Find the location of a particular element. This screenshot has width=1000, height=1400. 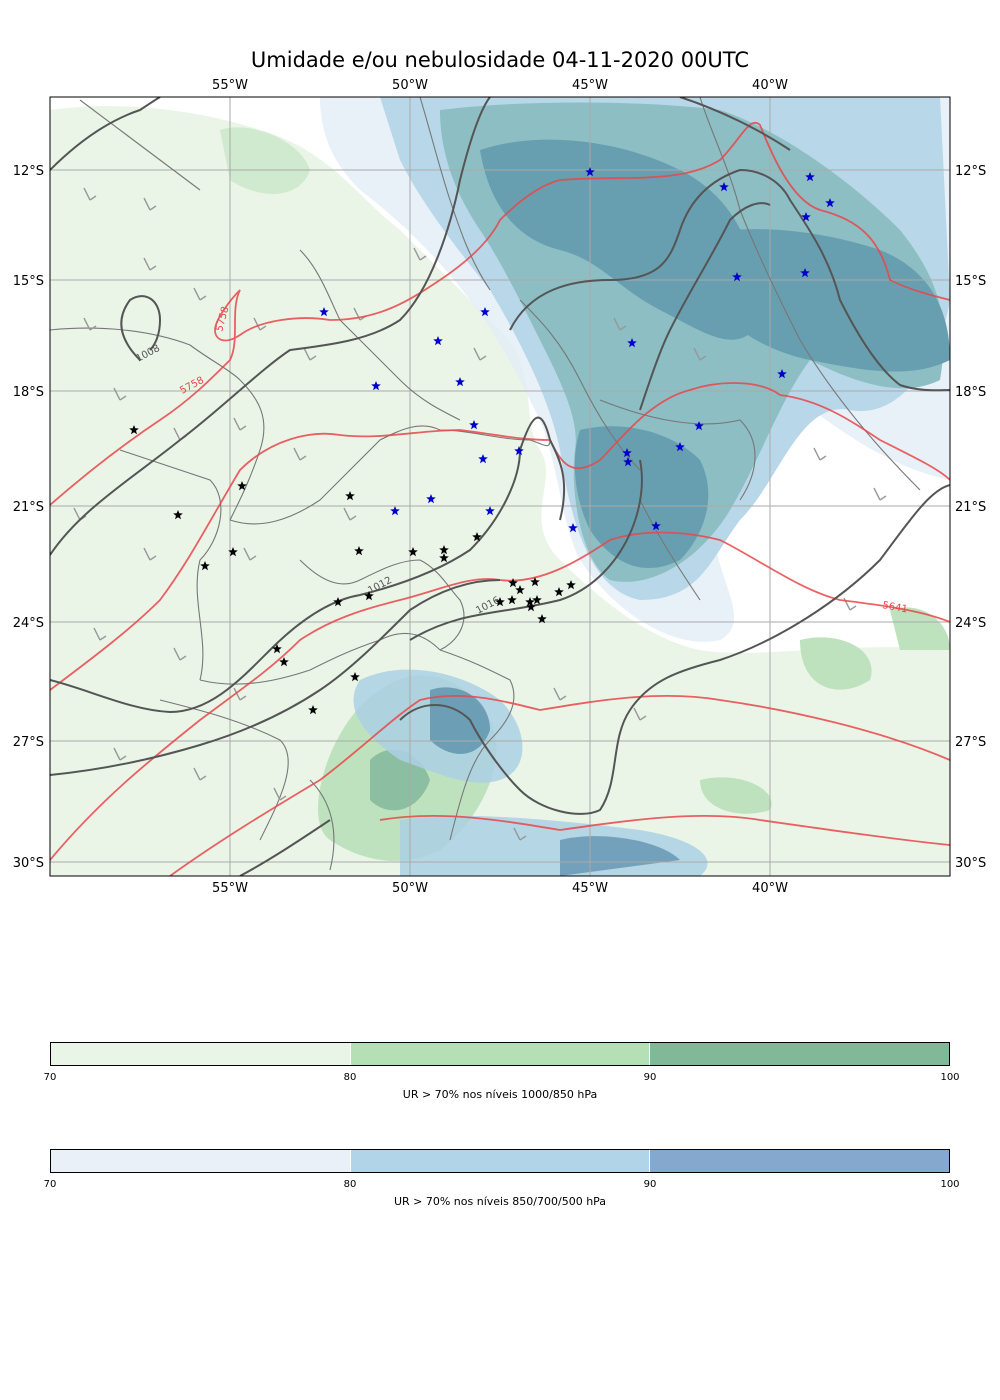

top-longitude-labels: 55°W 50°W 45°W 40°W is located at coordinates (500, 85).